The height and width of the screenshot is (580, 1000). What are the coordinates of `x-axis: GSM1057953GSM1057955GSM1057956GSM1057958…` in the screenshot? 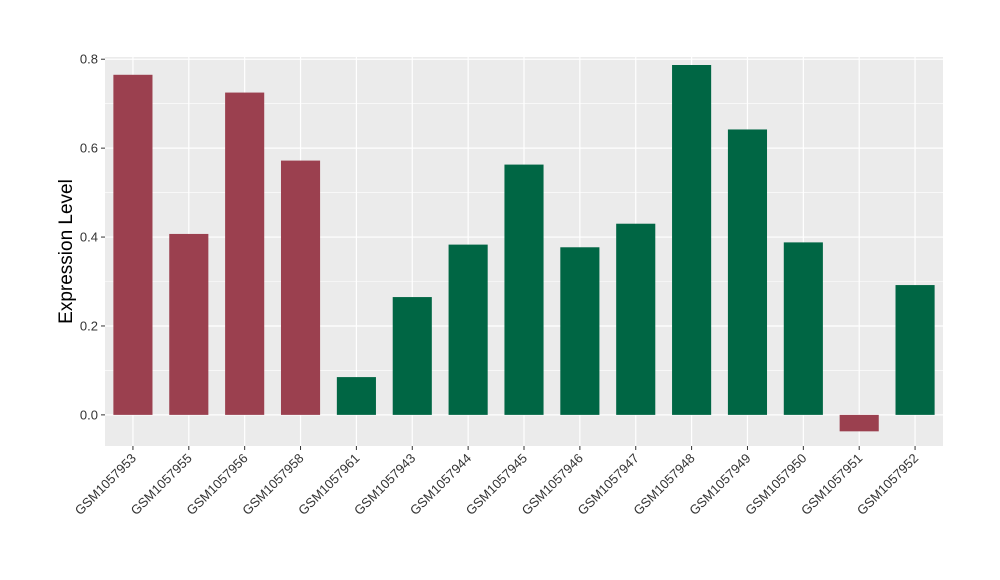 It's located at (496, 482).